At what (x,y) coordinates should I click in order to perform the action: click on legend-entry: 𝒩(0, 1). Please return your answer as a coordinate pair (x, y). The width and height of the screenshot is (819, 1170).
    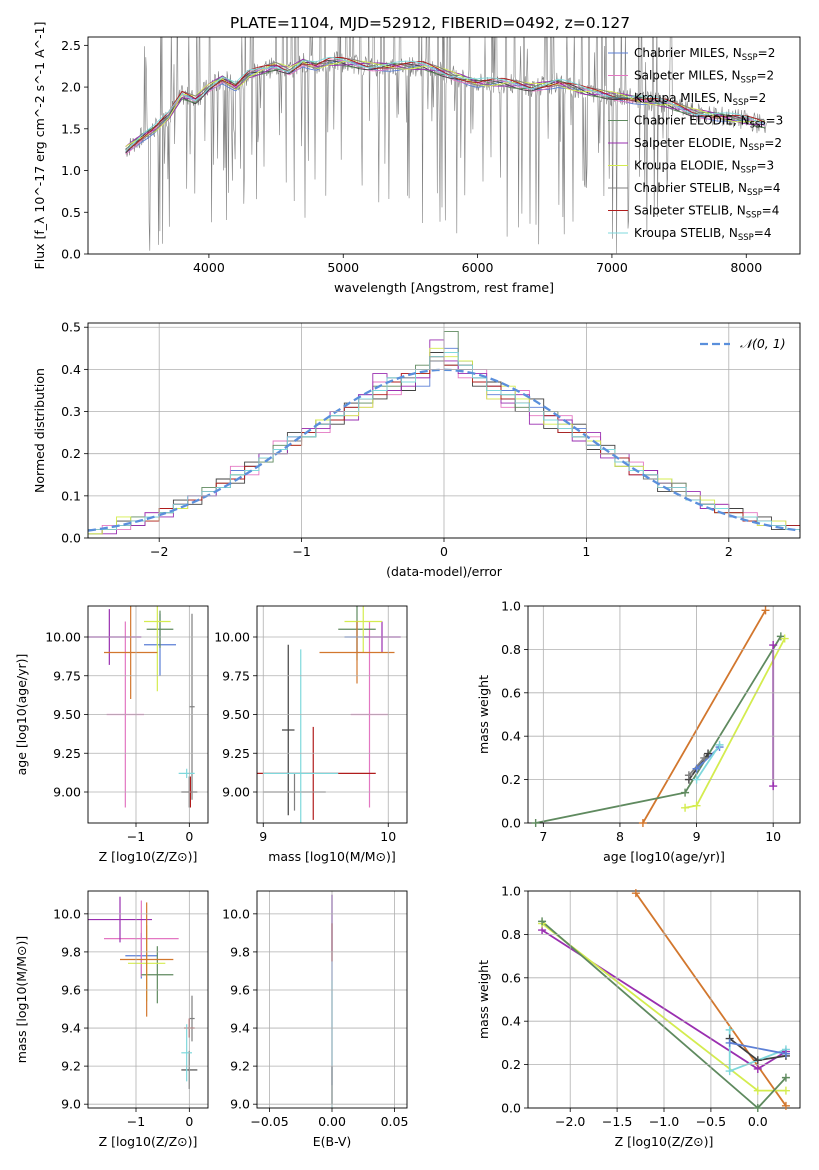
    Looking at the image, I should click on (763, 343).